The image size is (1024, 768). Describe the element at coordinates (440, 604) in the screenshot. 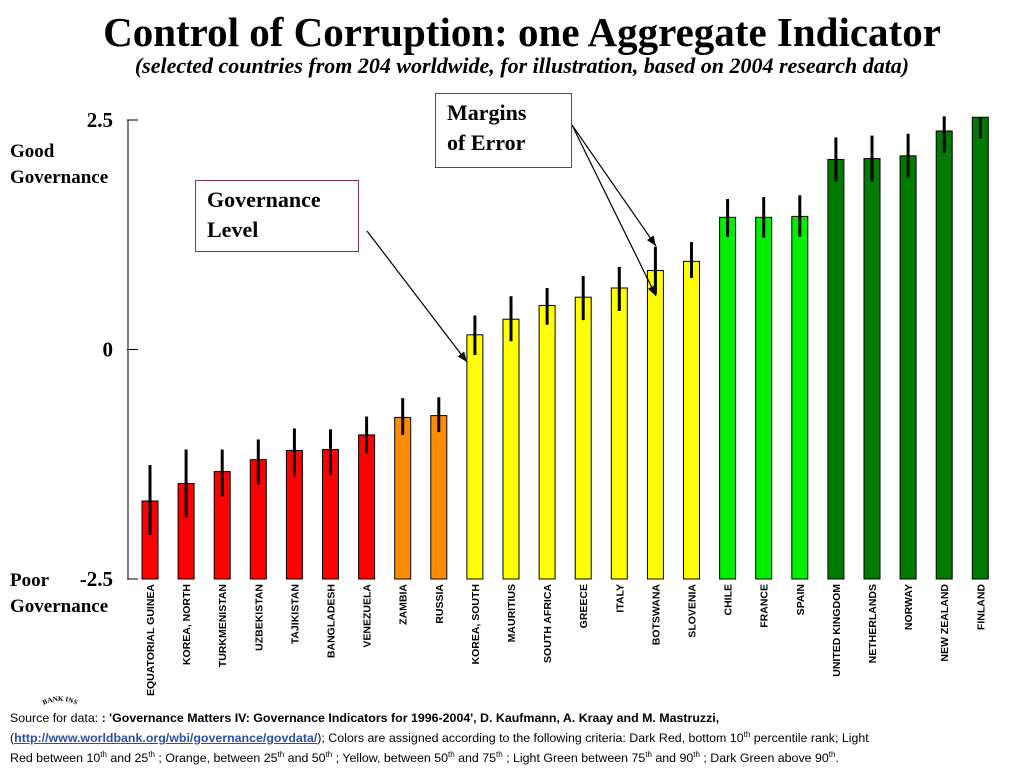

I see `category-label: RUSSIA` at that location.